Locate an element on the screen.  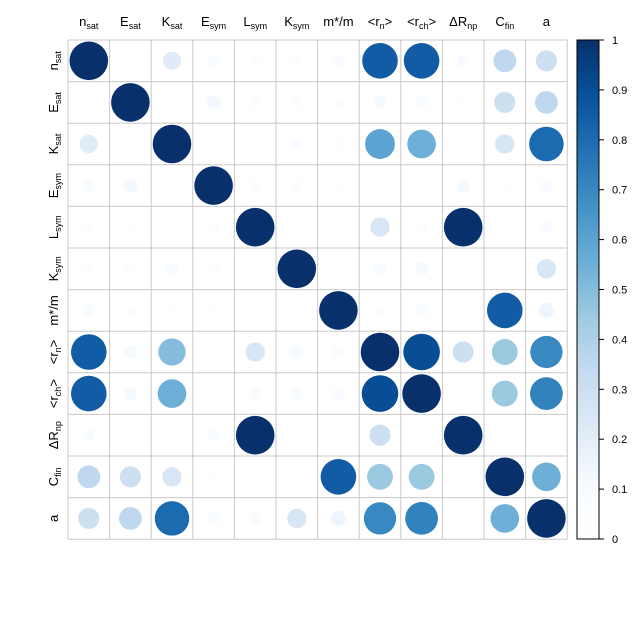
column-label: a is located at coordinates (547, 21).